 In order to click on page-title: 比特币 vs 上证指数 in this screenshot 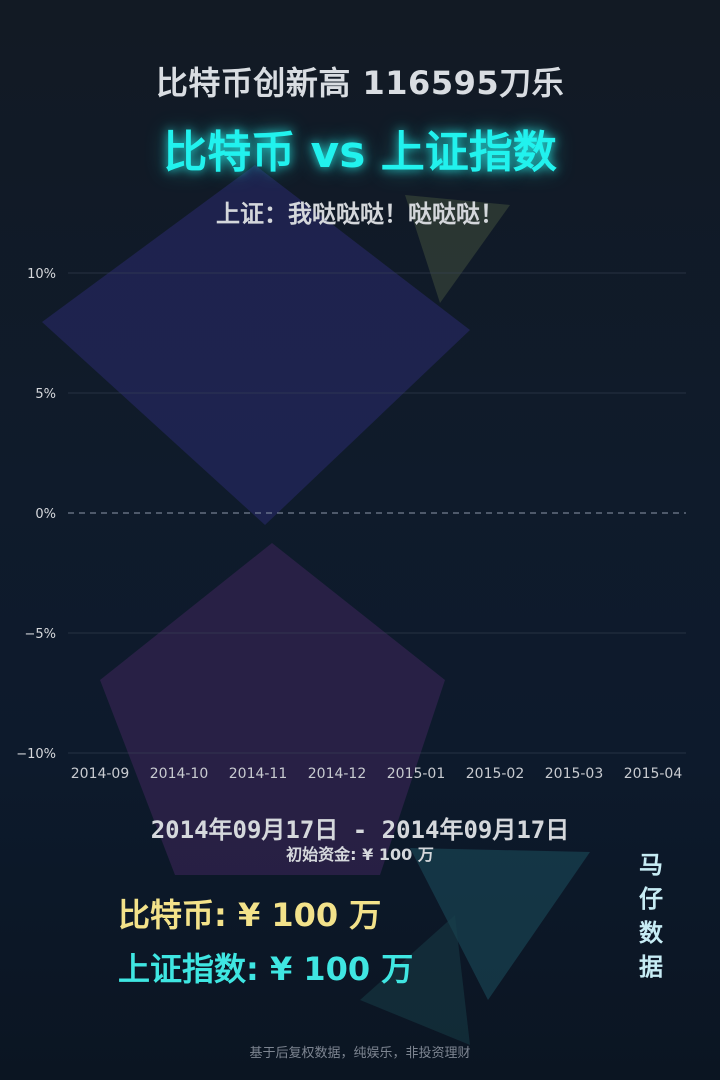, I will do `click(360, 152)`.